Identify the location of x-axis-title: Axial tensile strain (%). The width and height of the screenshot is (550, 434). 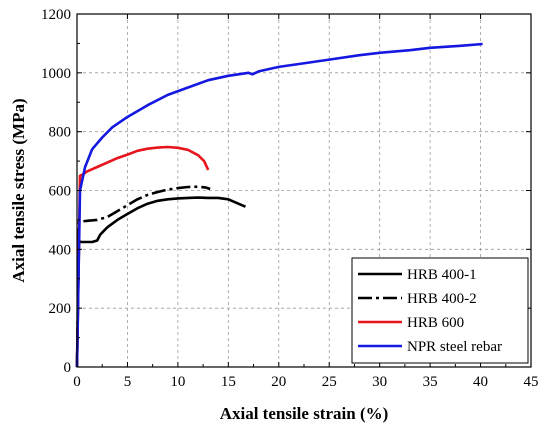
(304, 413).